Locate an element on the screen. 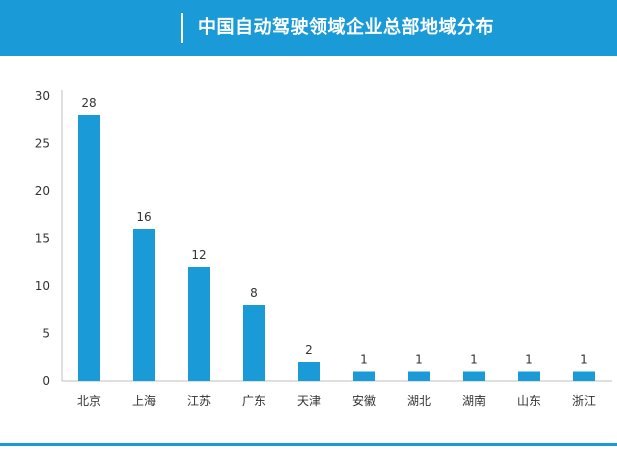 Image resolution: width=617 pixels, height=453 pixels. x-tick-label: 湖南 is located at coordinates (474, 400).